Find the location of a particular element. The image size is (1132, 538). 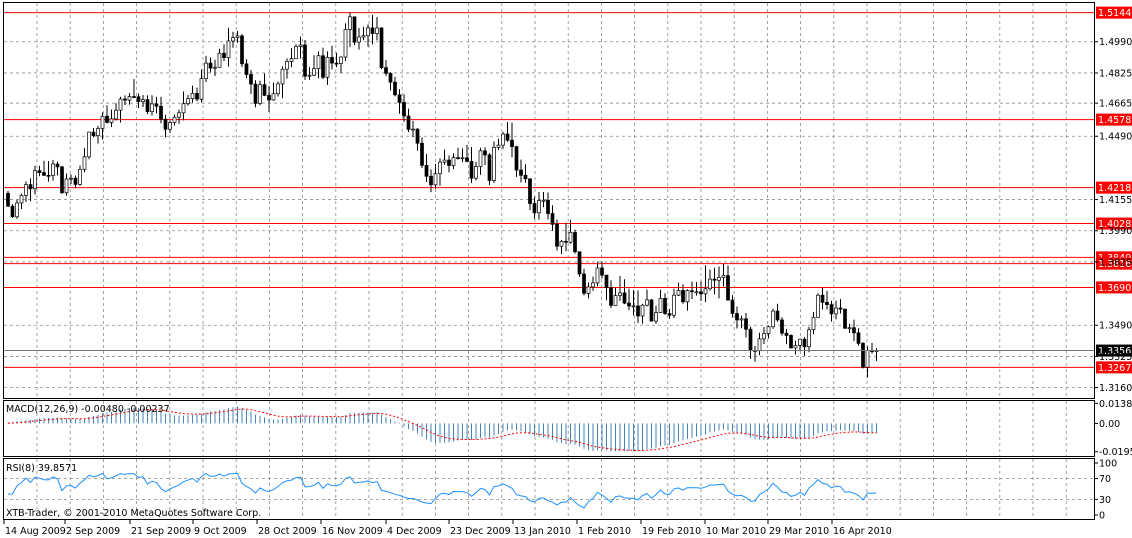

macd-indicator: 0.01389 0.00 -0.01954 is located at coordinates (569, 428).